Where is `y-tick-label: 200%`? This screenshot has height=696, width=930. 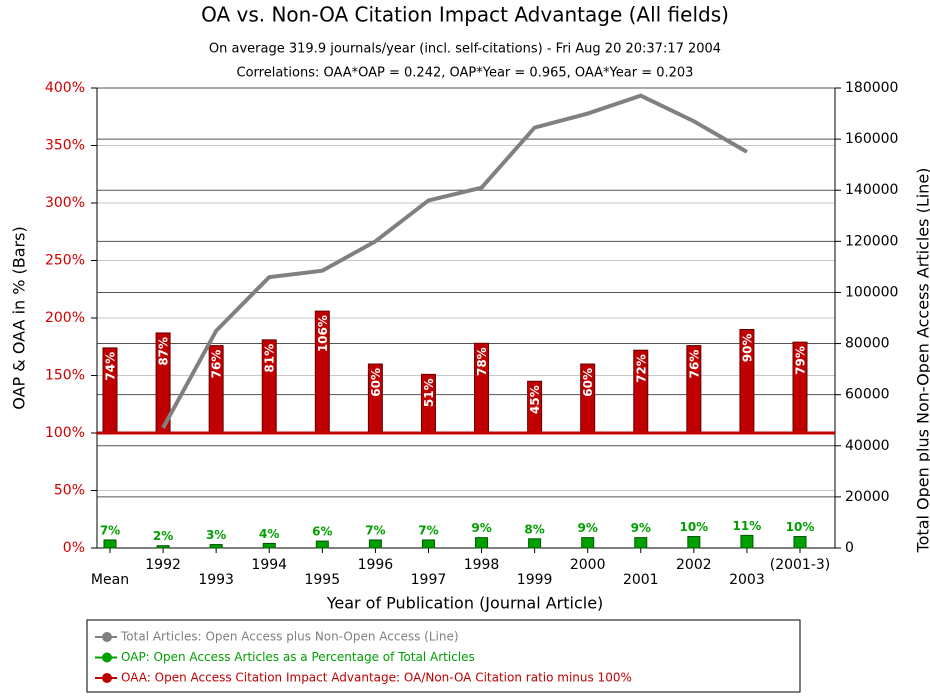 y-tick-label: 200% is located at coordinates (65, 318).